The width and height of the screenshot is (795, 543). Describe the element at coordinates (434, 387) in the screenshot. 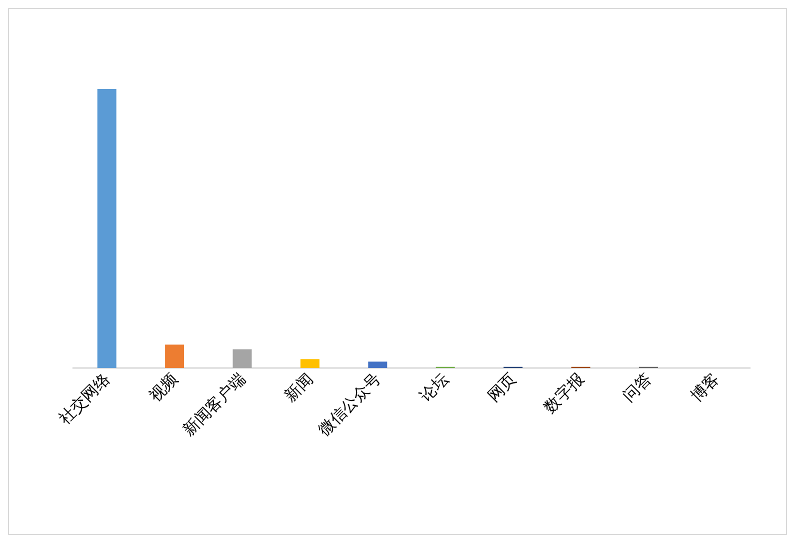

I see `x-tick-label: 论坛` at that location.